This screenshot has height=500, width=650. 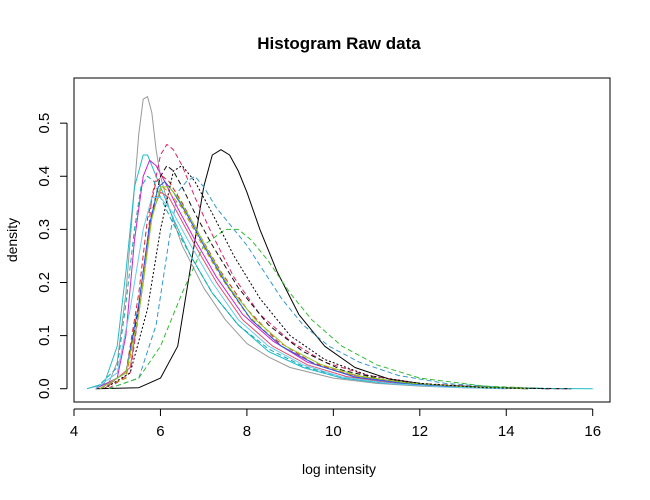 I want to click on x-axis: 4 6 8 10 12 14 16, so click(x=335, y=424).